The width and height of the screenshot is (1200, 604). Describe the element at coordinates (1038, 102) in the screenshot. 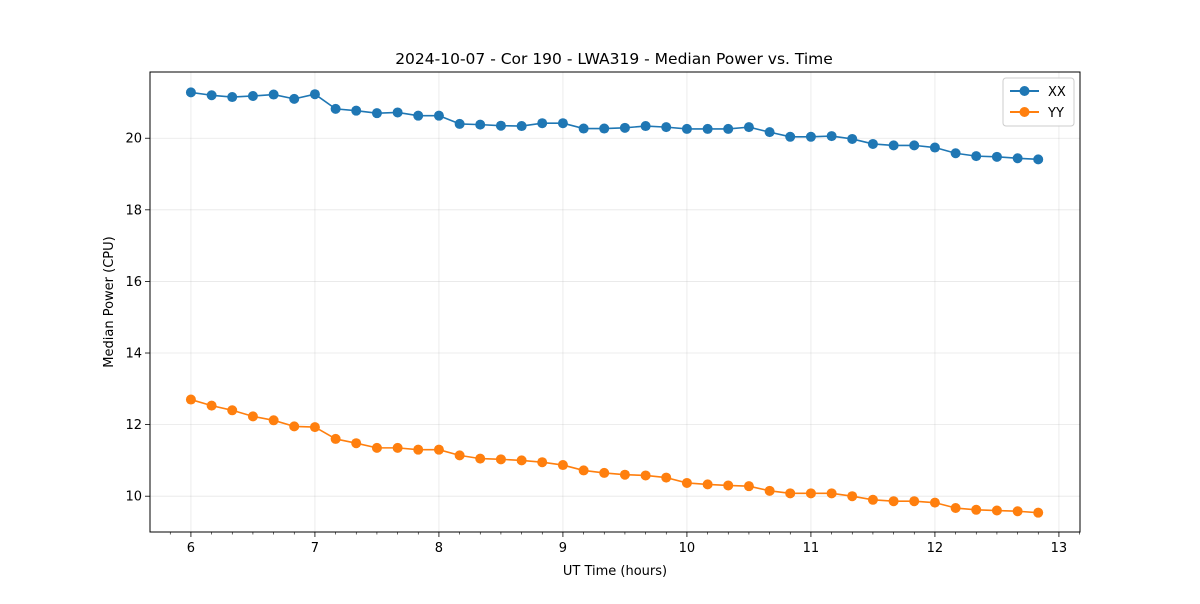

I see `legend: XX YY` at that location.